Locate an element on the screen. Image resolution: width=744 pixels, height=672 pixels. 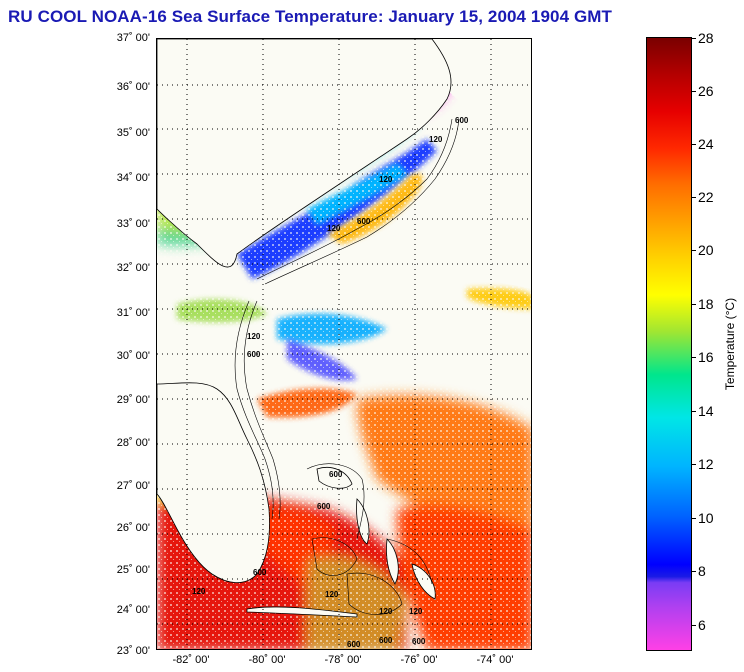
colorbar-label: 12 is located at coordinates (706, 464).